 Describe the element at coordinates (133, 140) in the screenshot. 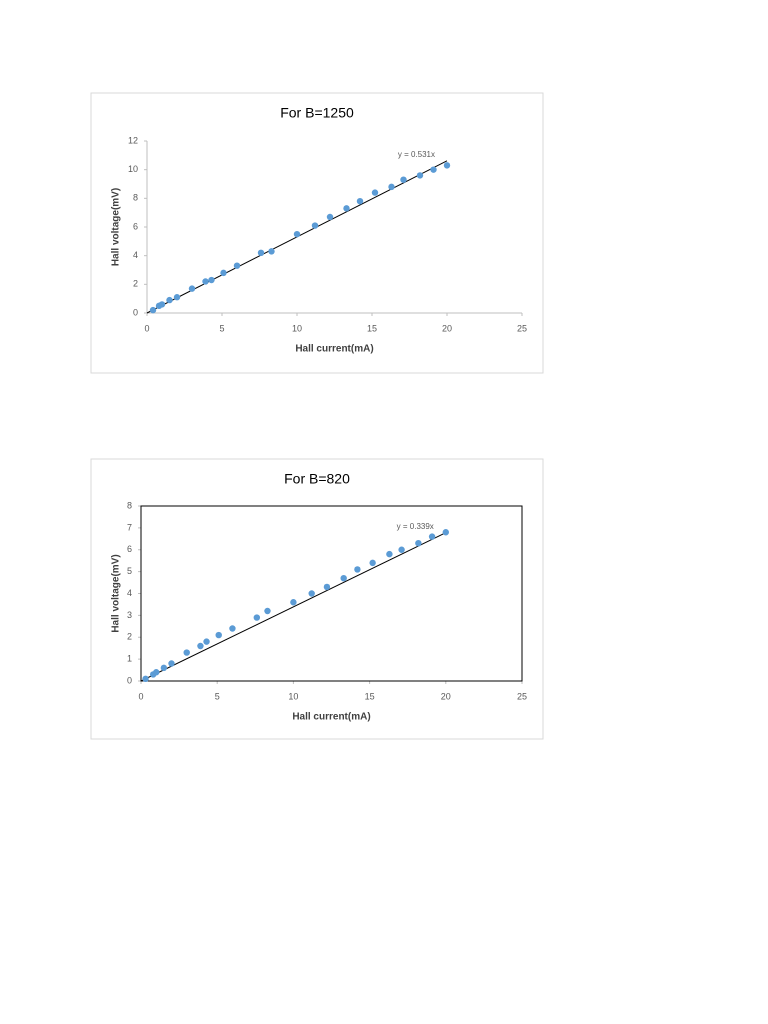

I see `y-tick-label: 12` at that location.